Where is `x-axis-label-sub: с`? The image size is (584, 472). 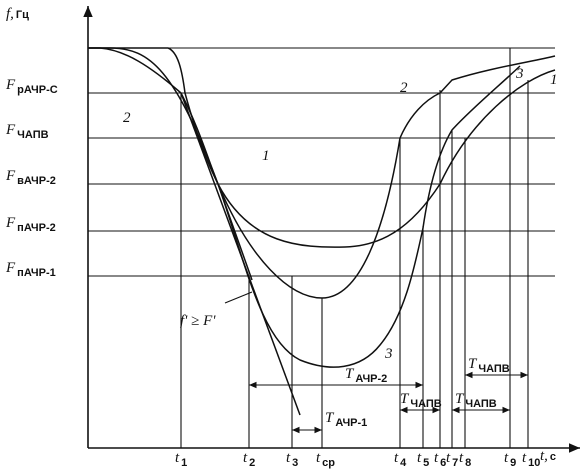
x-axis-label-sub: с is located at coordinates (553, 457).